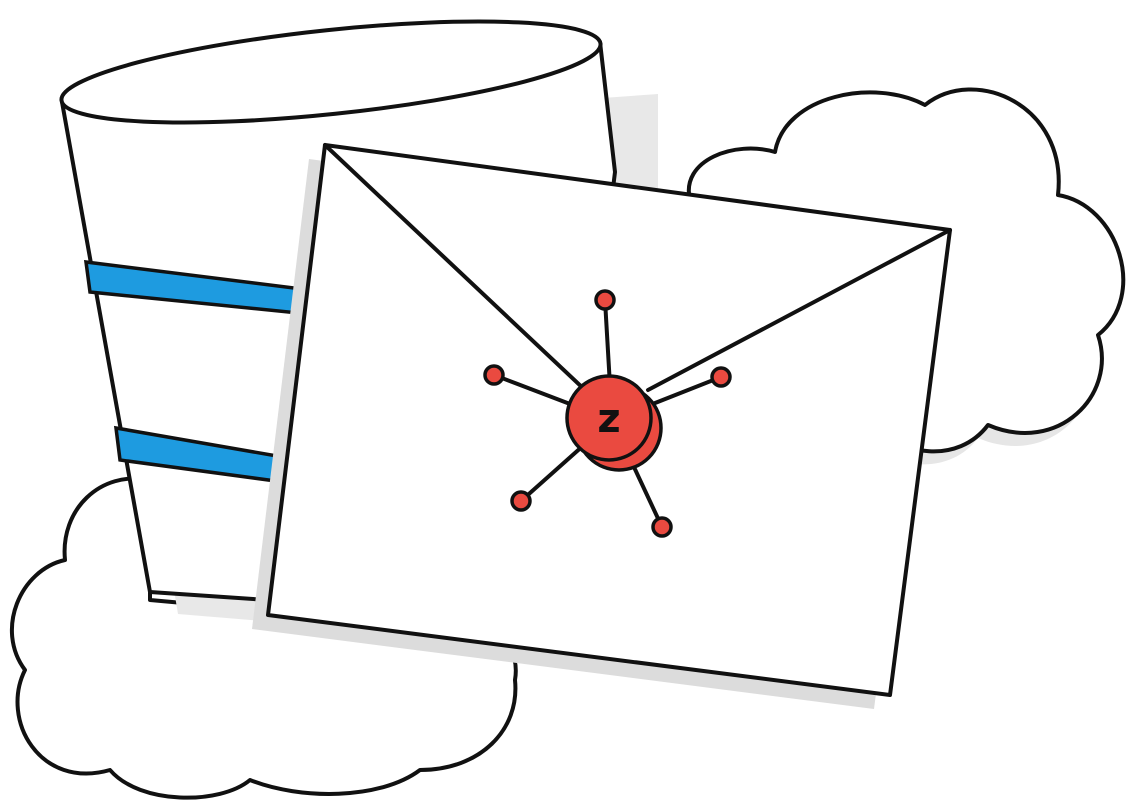  I want to click on network-seal-icon: z, so click(607, 413).